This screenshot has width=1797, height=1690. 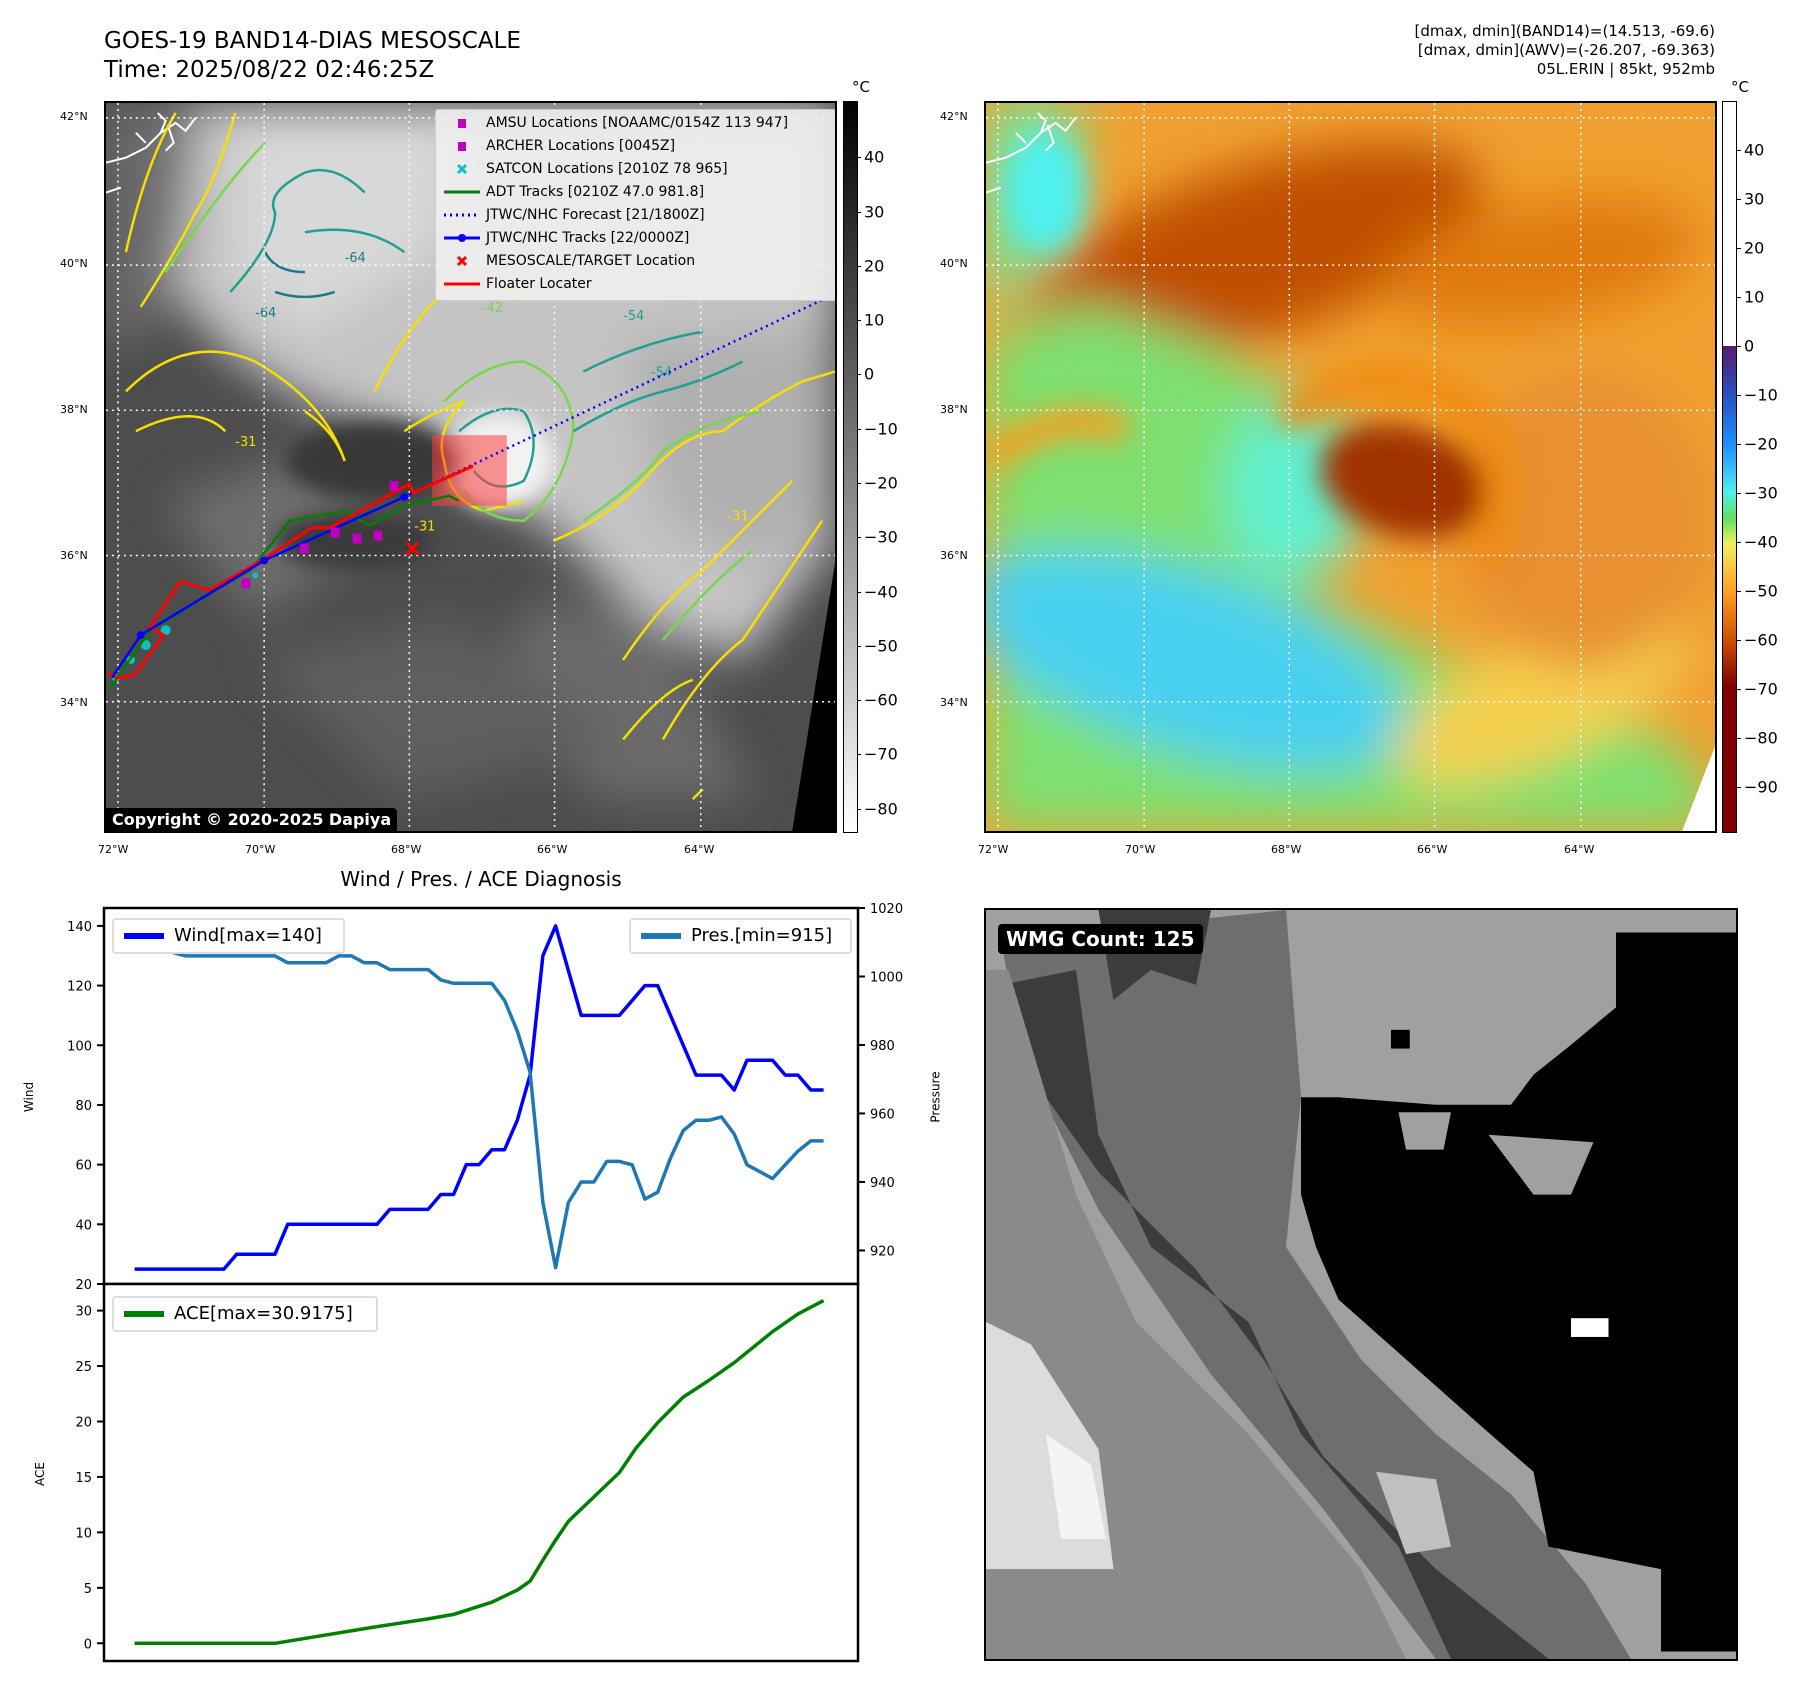 What do you see at coordinates (740, 936) in the screenshot?
I see `pressure-legend: Pres.[min=915]` at bounding box center [740, 936].